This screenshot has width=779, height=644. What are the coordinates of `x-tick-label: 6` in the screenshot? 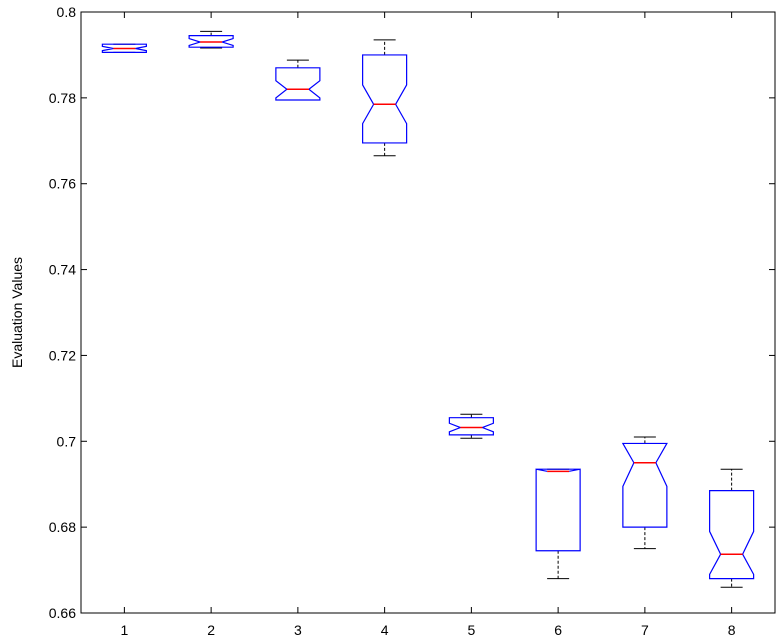 It's located at (558, 630).